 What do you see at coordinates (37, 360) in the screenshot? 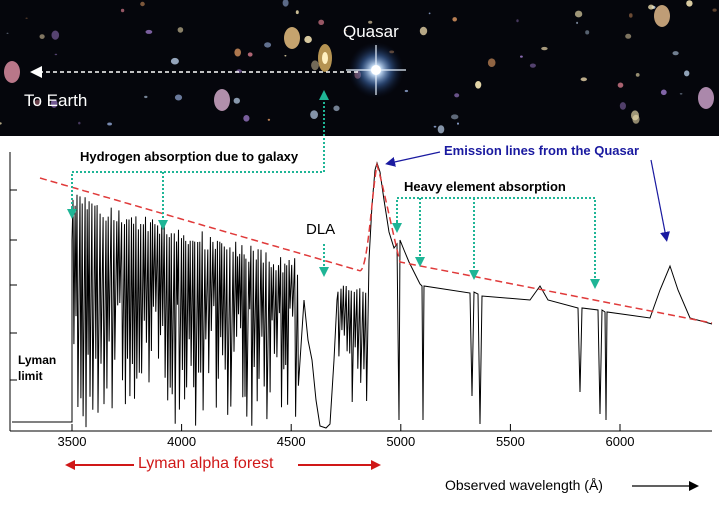
I see `lyman-limit-line1: Lyman` at bounding box center [37, 360].